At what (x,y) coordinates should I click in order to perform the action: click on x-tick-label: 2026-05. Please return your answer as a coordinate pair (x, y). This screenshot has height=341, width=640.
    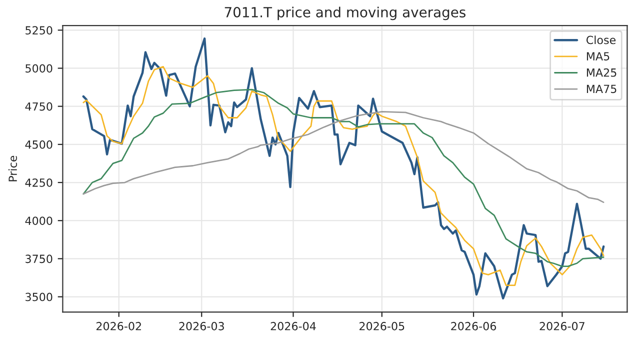
    Looking at the image, I should click on (382, 326).